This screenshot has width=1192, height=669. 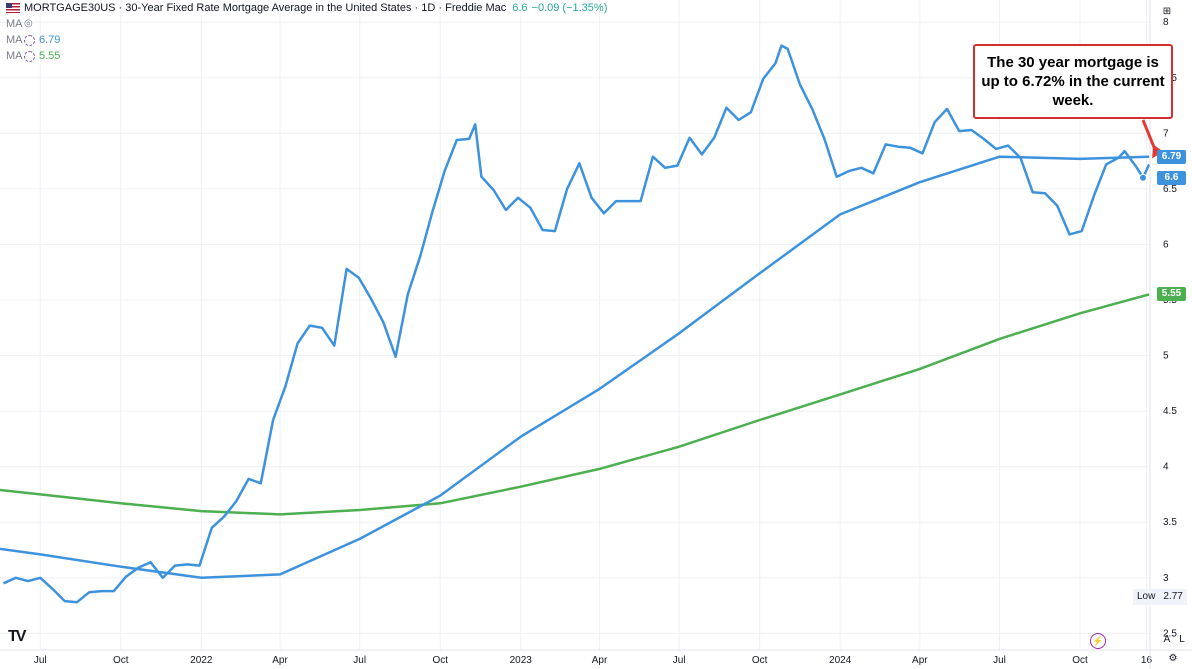 I want to click on x-tick-label: 16, so click(x=1147, y=660).